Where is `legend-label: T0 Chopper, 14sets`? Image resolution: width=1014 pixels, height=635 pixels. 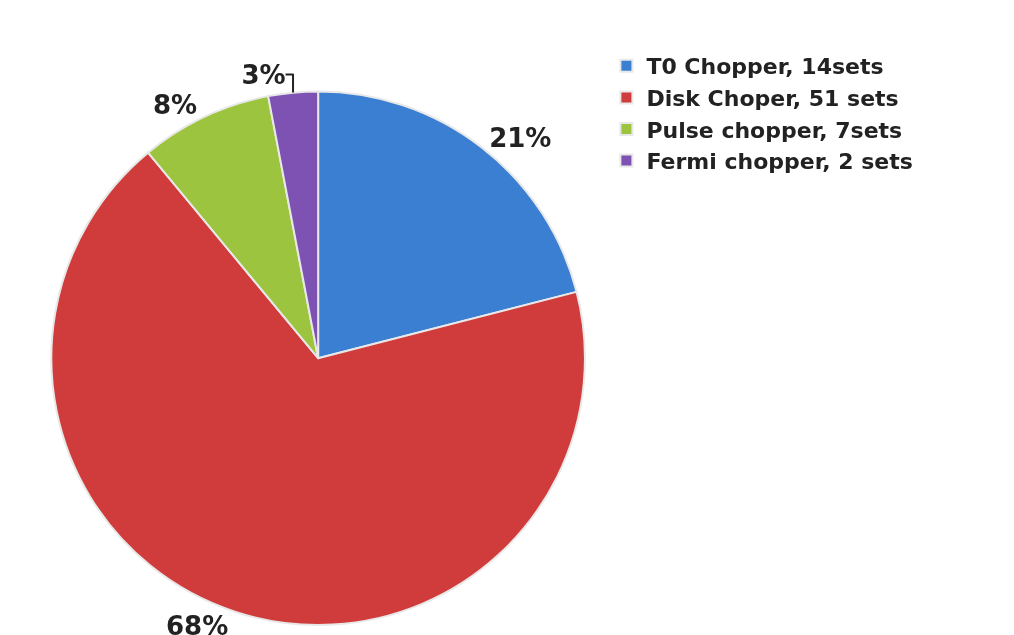
legend-label: T0 Chopper, 14sets is located at coordinates (765, 67).